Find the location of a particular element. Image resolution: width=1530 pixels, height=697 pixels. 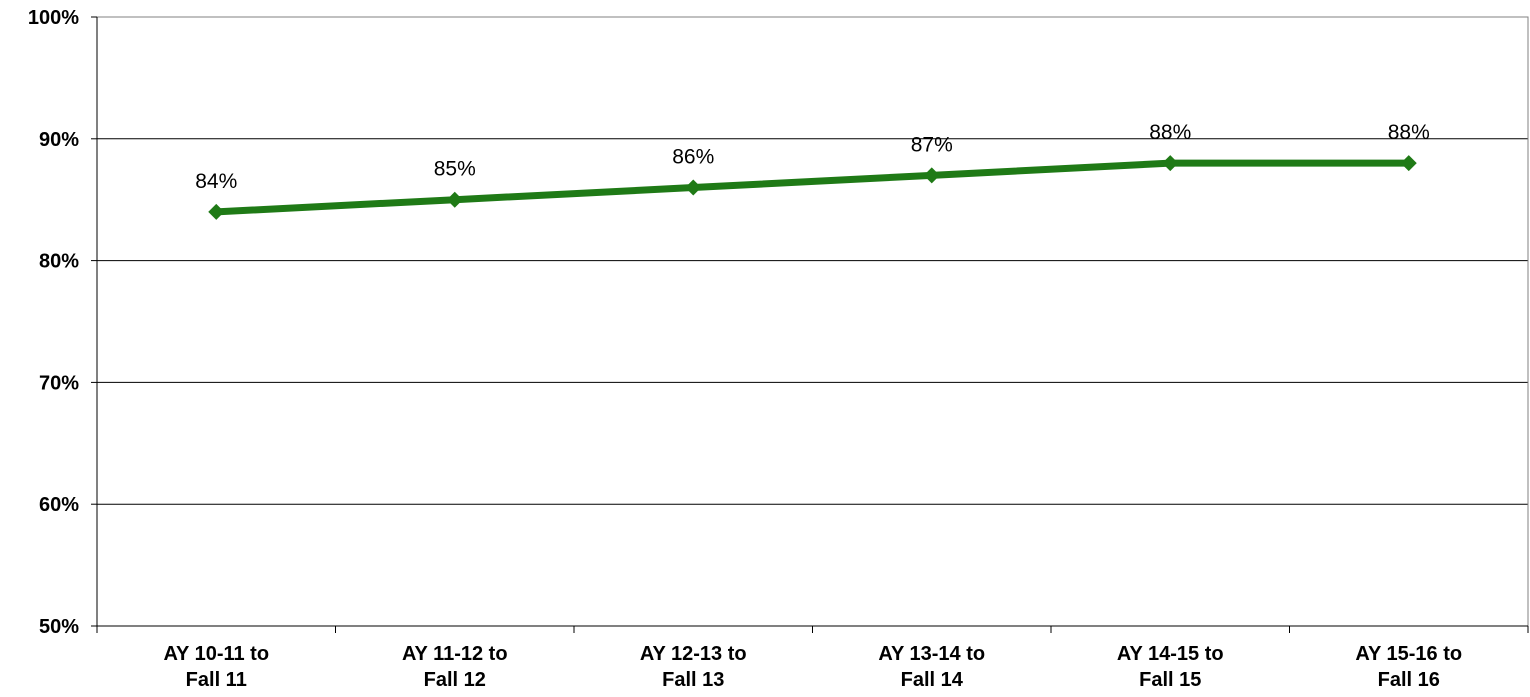

y-tick-label: 70% is located at coordinates (59, 383).